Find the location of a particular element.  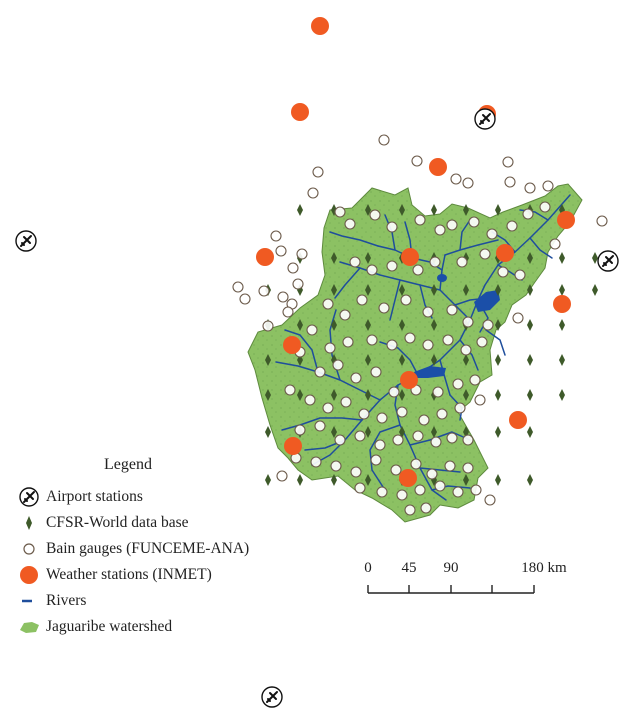

filled-circle-icon is located at coordinates (29, 575).